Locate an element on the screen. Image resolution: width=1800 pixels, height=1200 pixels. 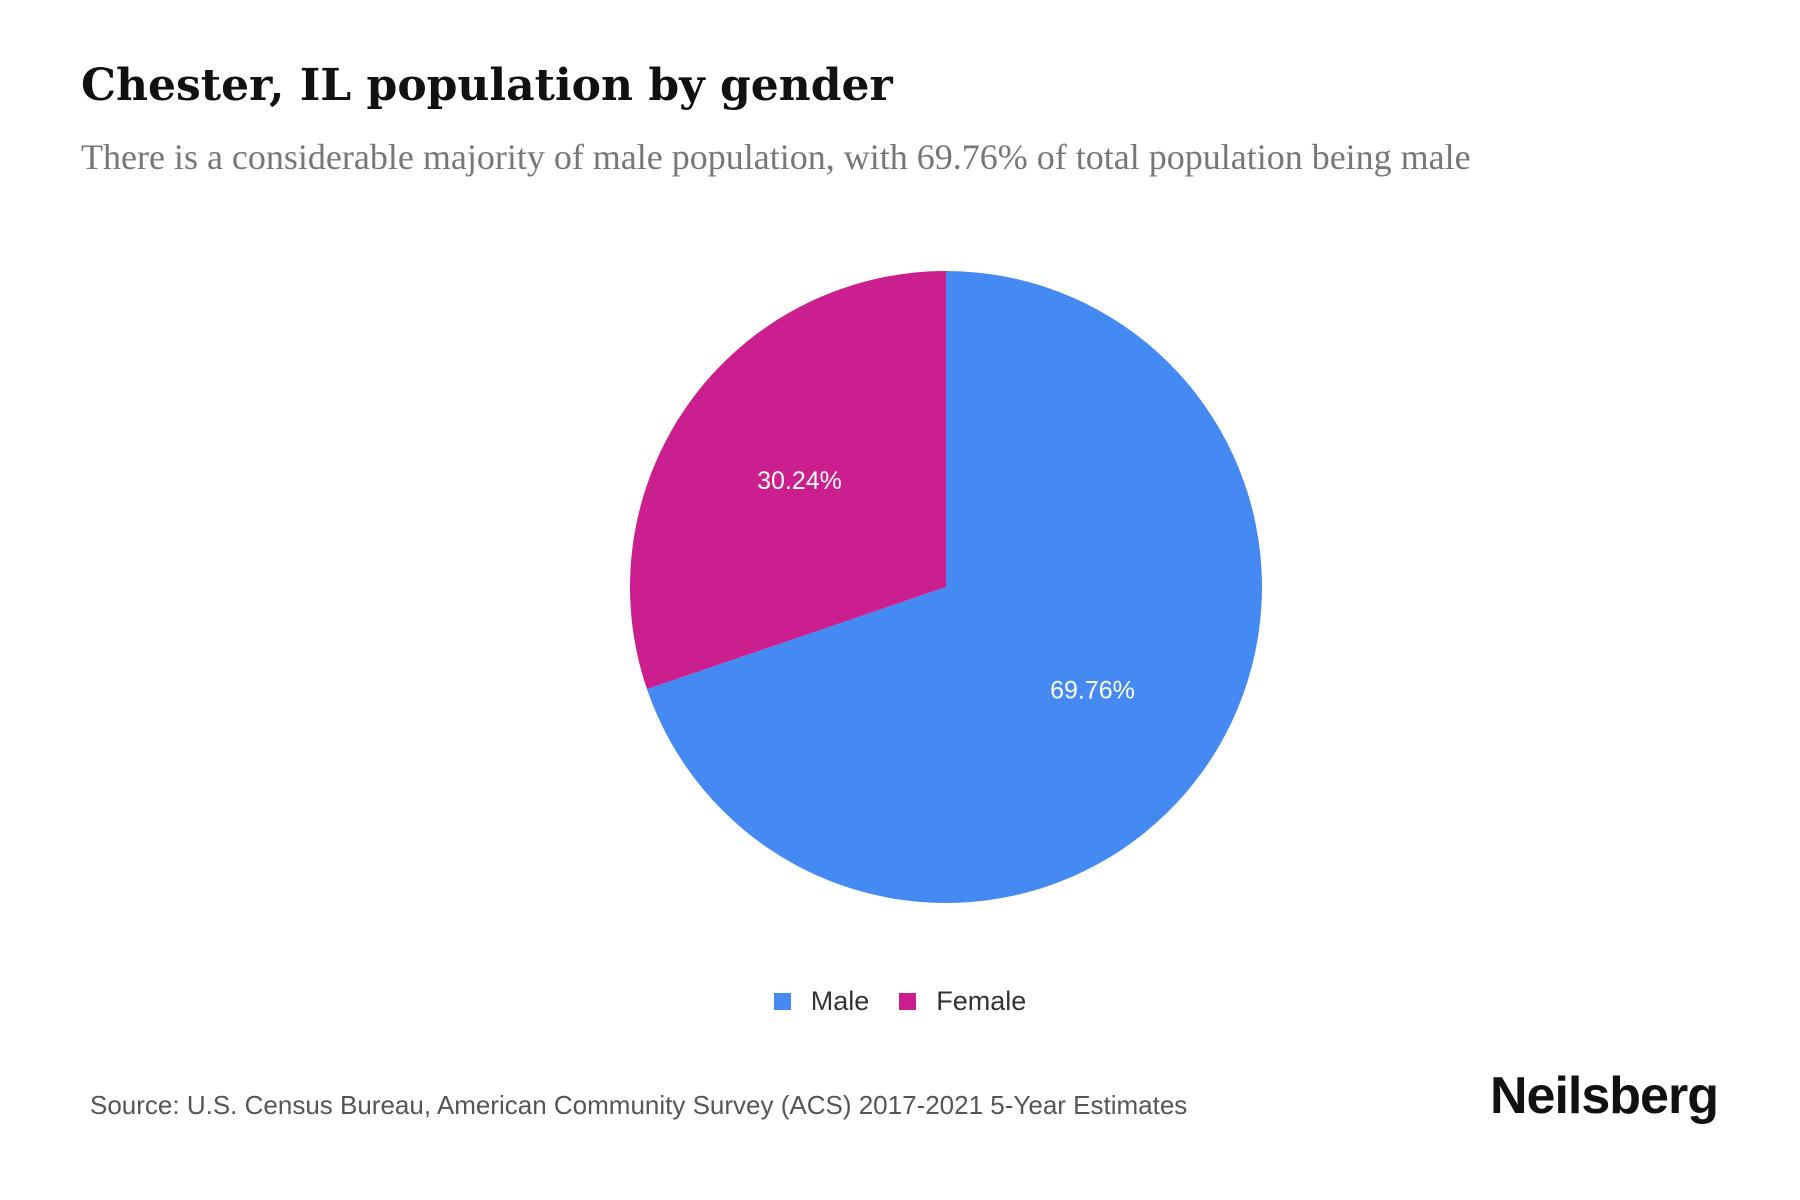
legend-item-female: Female is located at coordinates (962, 1001).